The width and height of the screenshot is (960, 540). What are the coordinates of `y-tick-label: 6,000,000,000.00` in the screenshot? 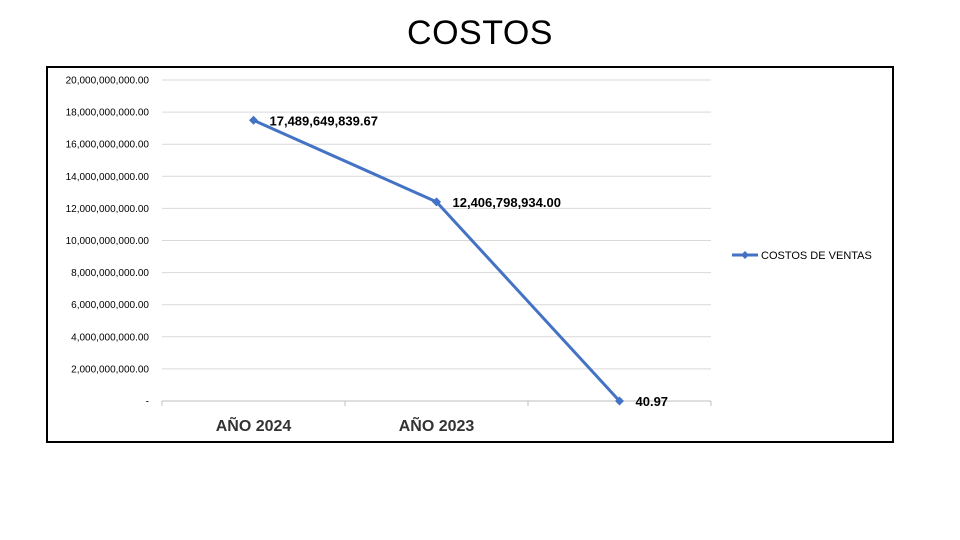 It's located at (110, 305).